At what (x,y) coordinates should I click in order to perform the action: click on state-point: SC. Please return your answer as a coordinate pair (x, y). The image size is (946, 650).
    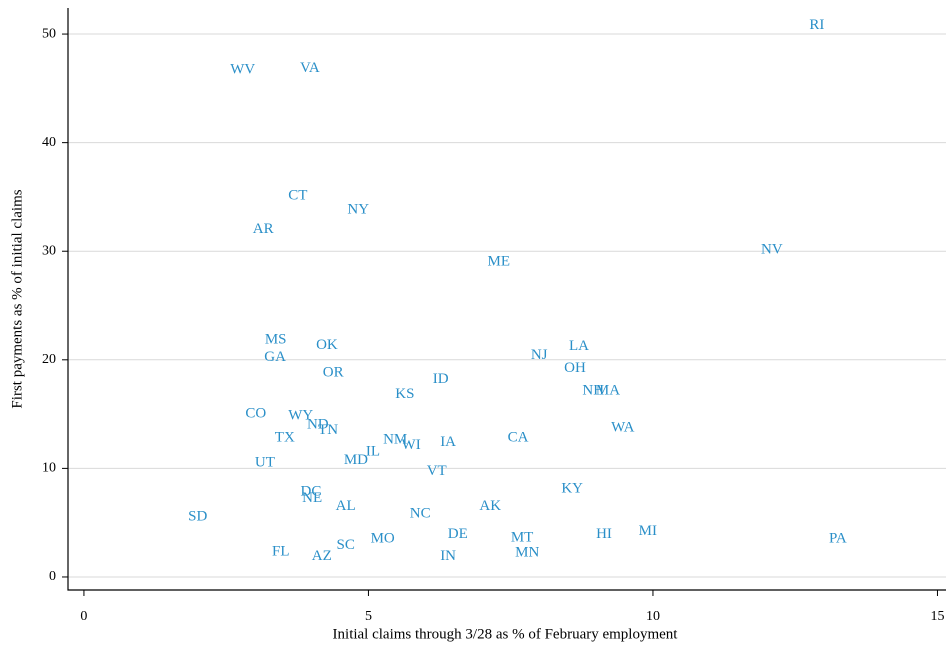
    Looking at the image, I should click on (346, 545).